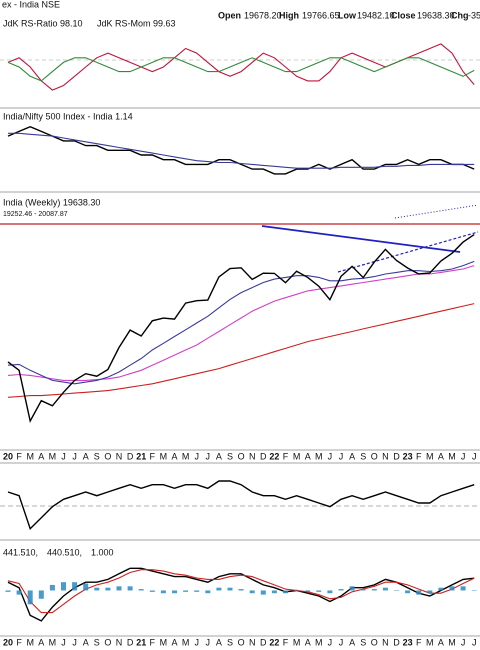 This screenshot has width=480, height=650. Describe the element at coordinates (68, 116) in the screenshot. I see `panel-title: India/Nifty 500 Index - India 1.14` at that location.